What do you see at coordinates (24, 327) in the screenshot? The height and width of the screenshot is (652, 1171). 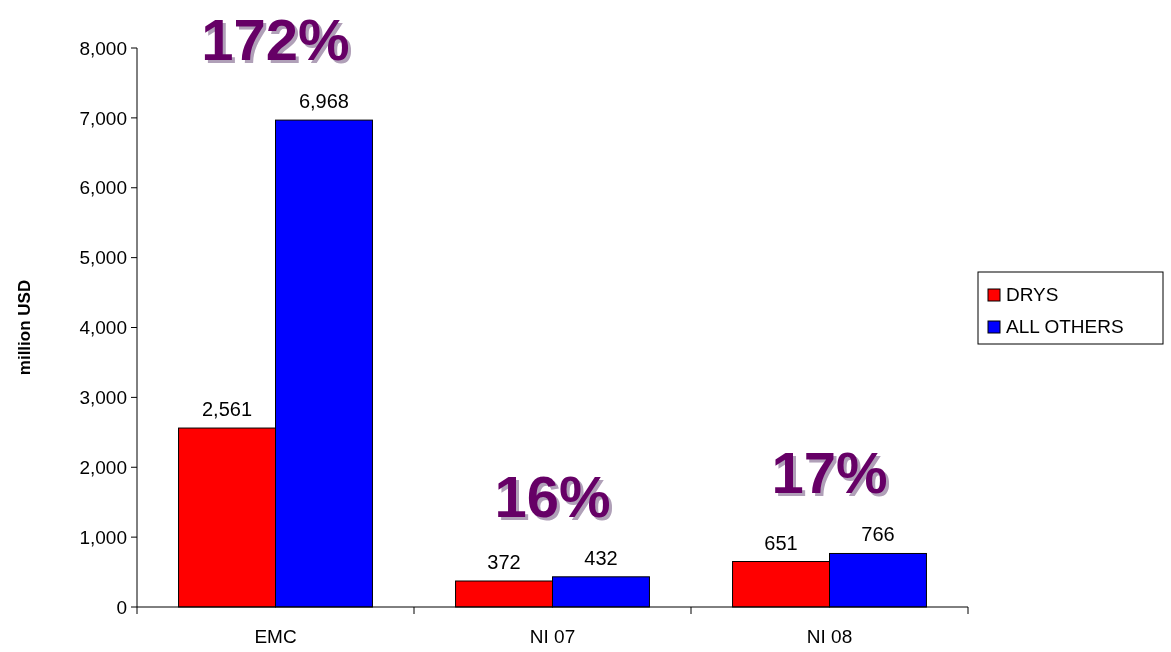 I see `y-axis-title: million USD` at bounding box center [24, 327].